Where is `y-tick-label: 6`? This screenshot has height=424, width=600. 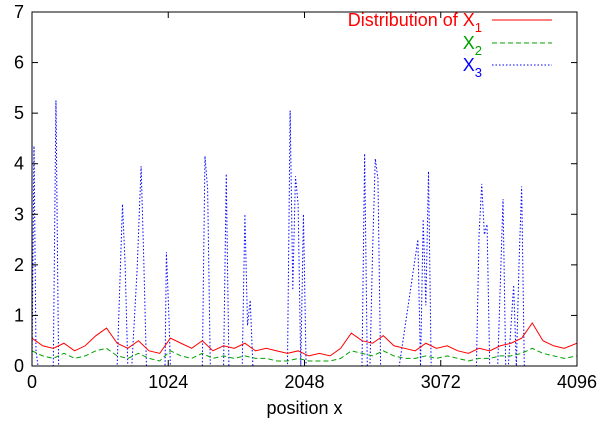 y-tick-label: 6 is located at coordinates (19, 63).